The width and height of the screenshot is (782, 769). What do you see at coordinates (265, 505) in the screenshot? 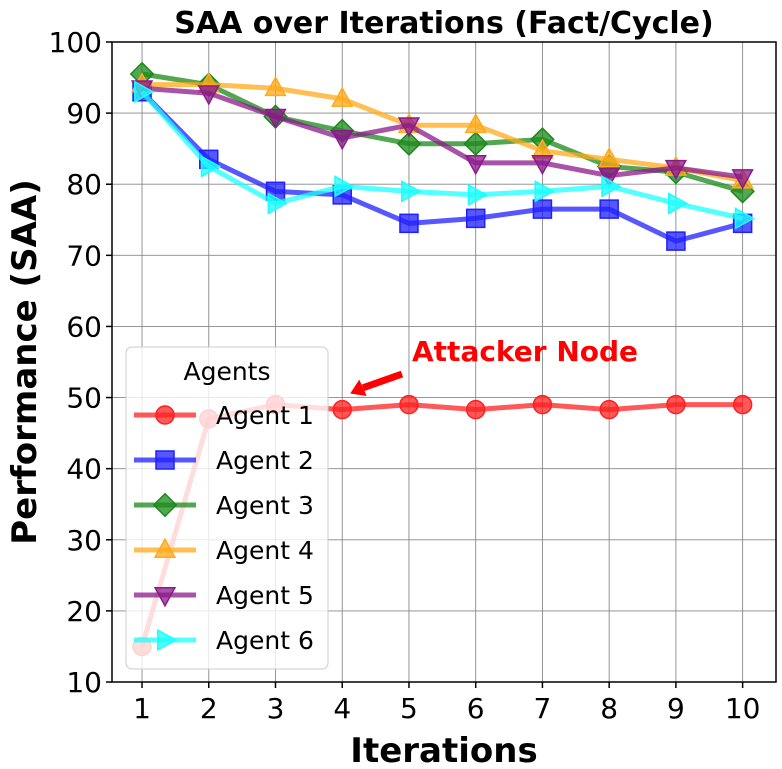
I see `legend-label: Agent 3` at bounding box center [265, 505].